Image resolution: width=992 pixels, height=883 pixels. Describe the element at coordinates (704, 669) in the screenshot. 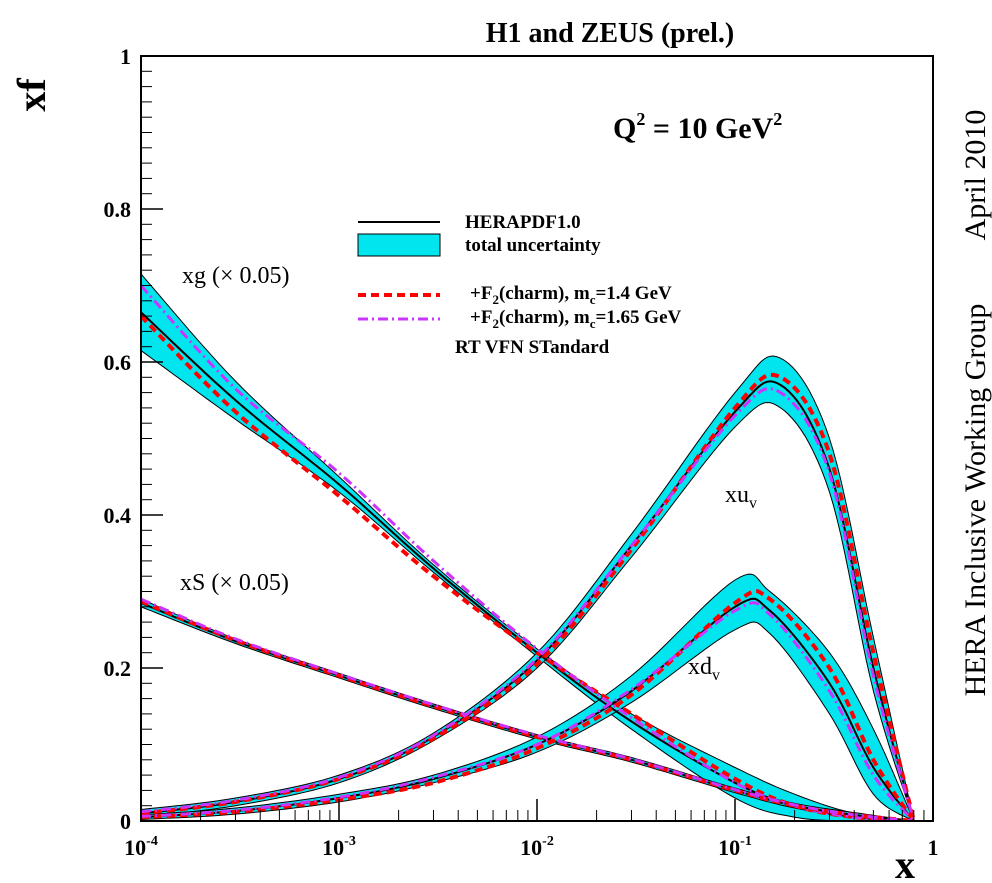

I see `label-xdv: xdv` at that location.